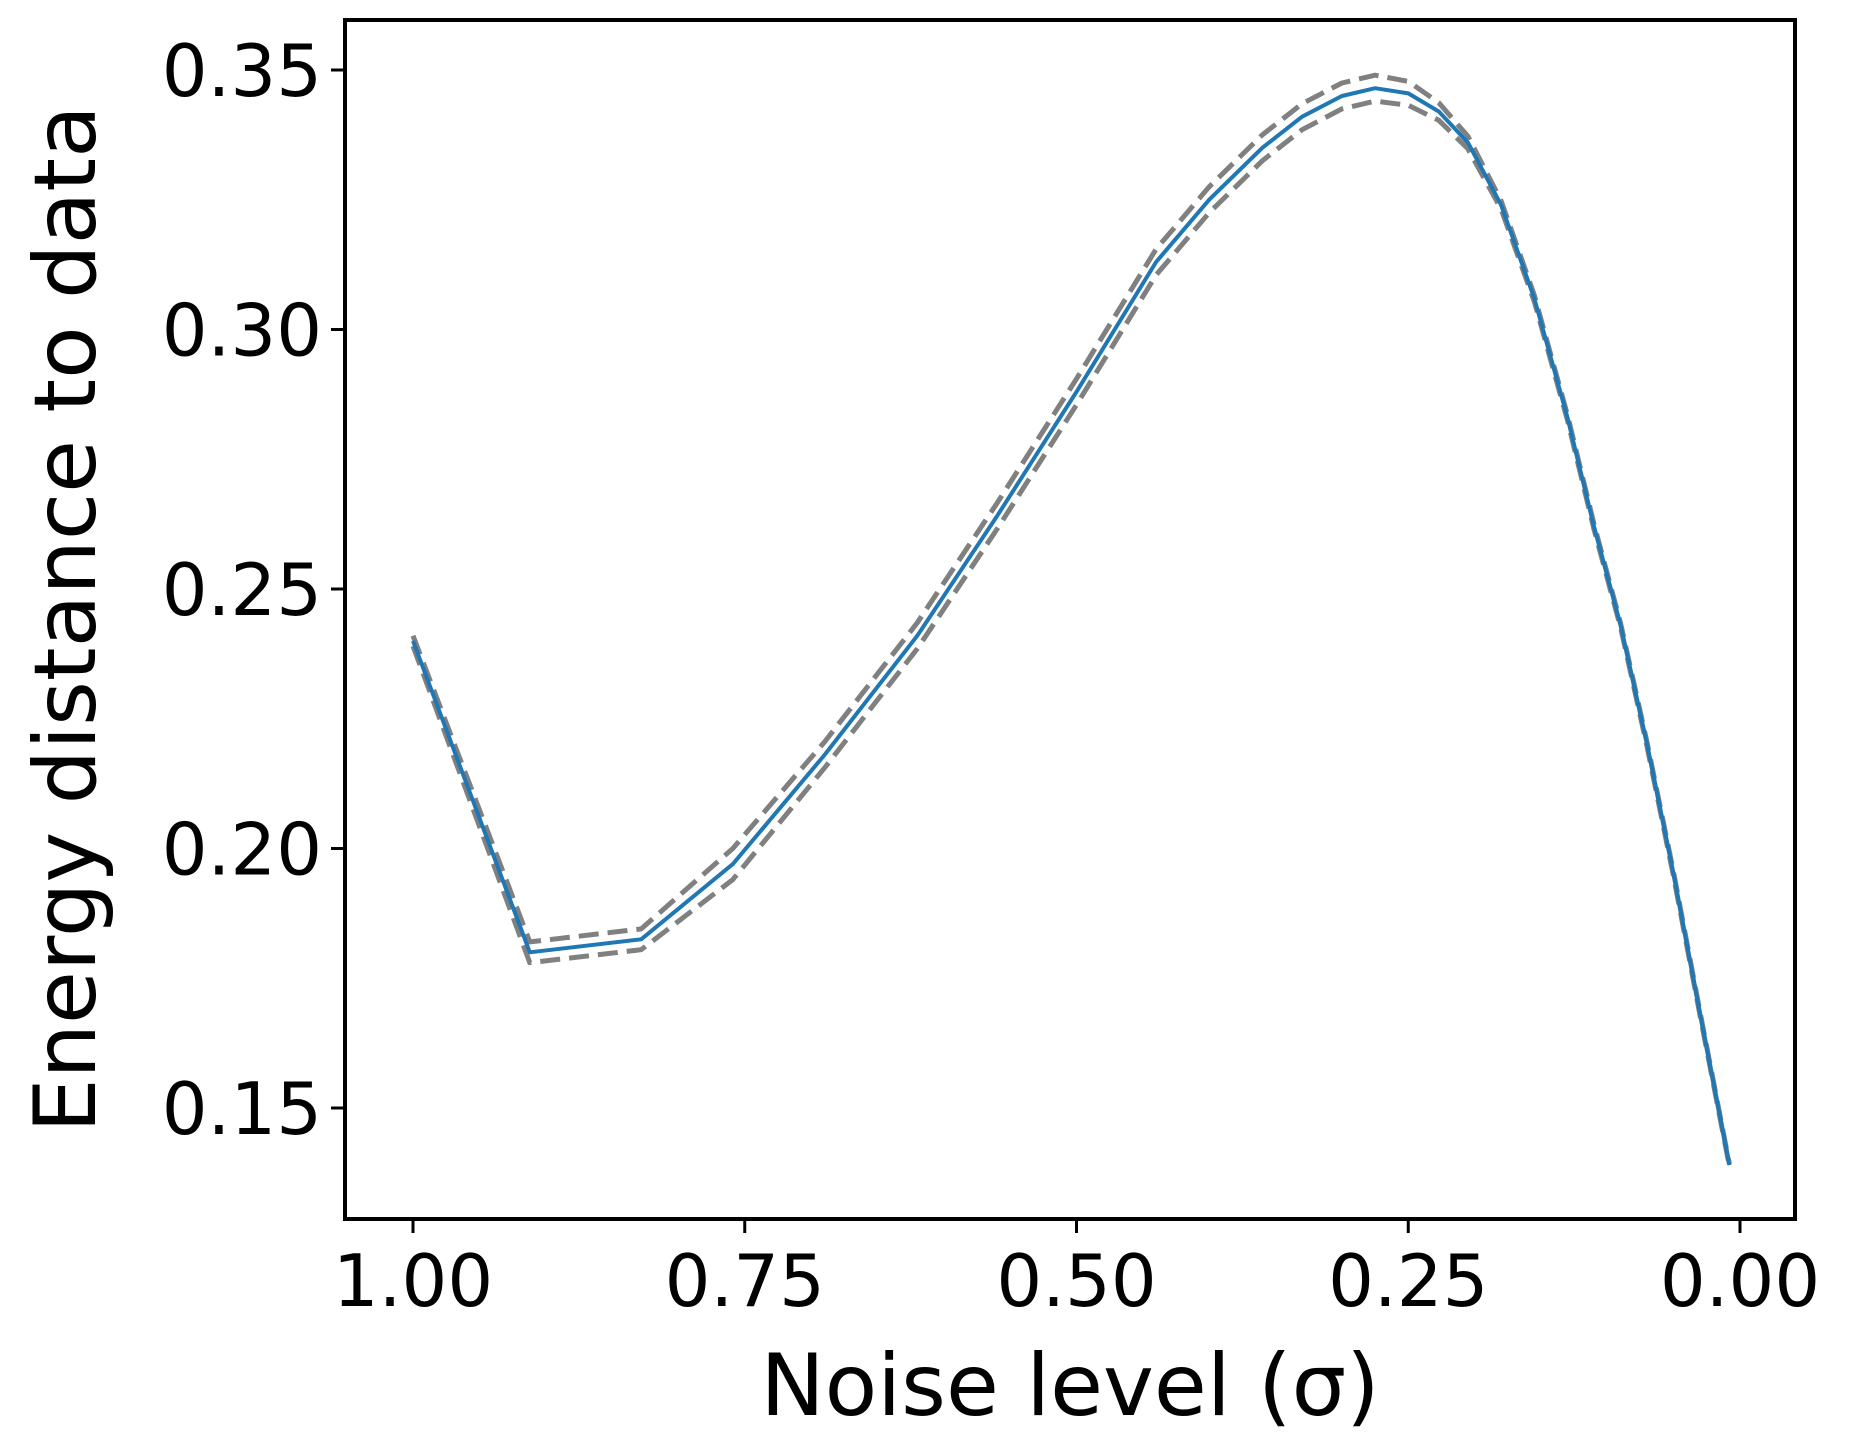 This screenshot has height=1448, width=1851. What do you see at coordinates (1408, 1281) in the screenshot?
I see `x-tick-label: 0.25` at bounding box center [1408, 1281].